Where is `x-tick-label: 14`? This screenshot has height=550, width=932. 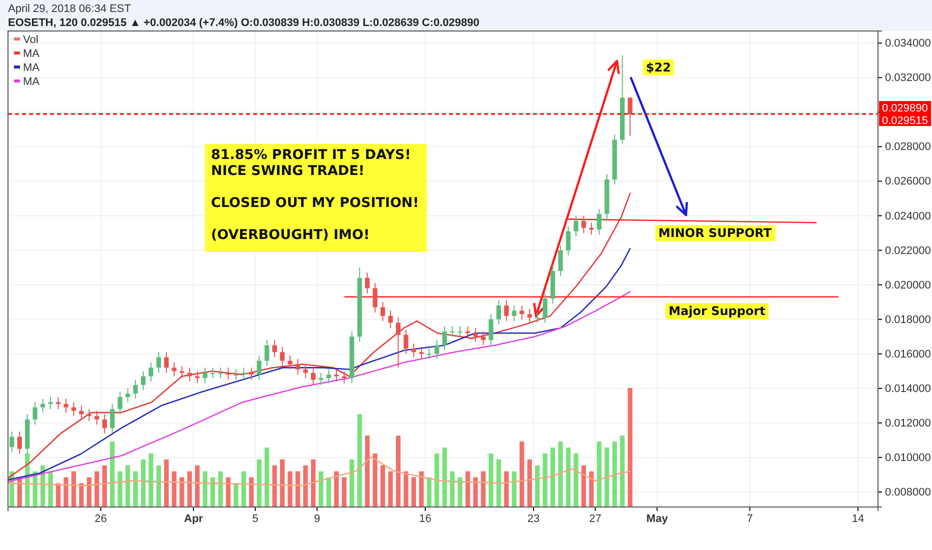
x-tick-label: 14 is located at coordinates (858, 518).